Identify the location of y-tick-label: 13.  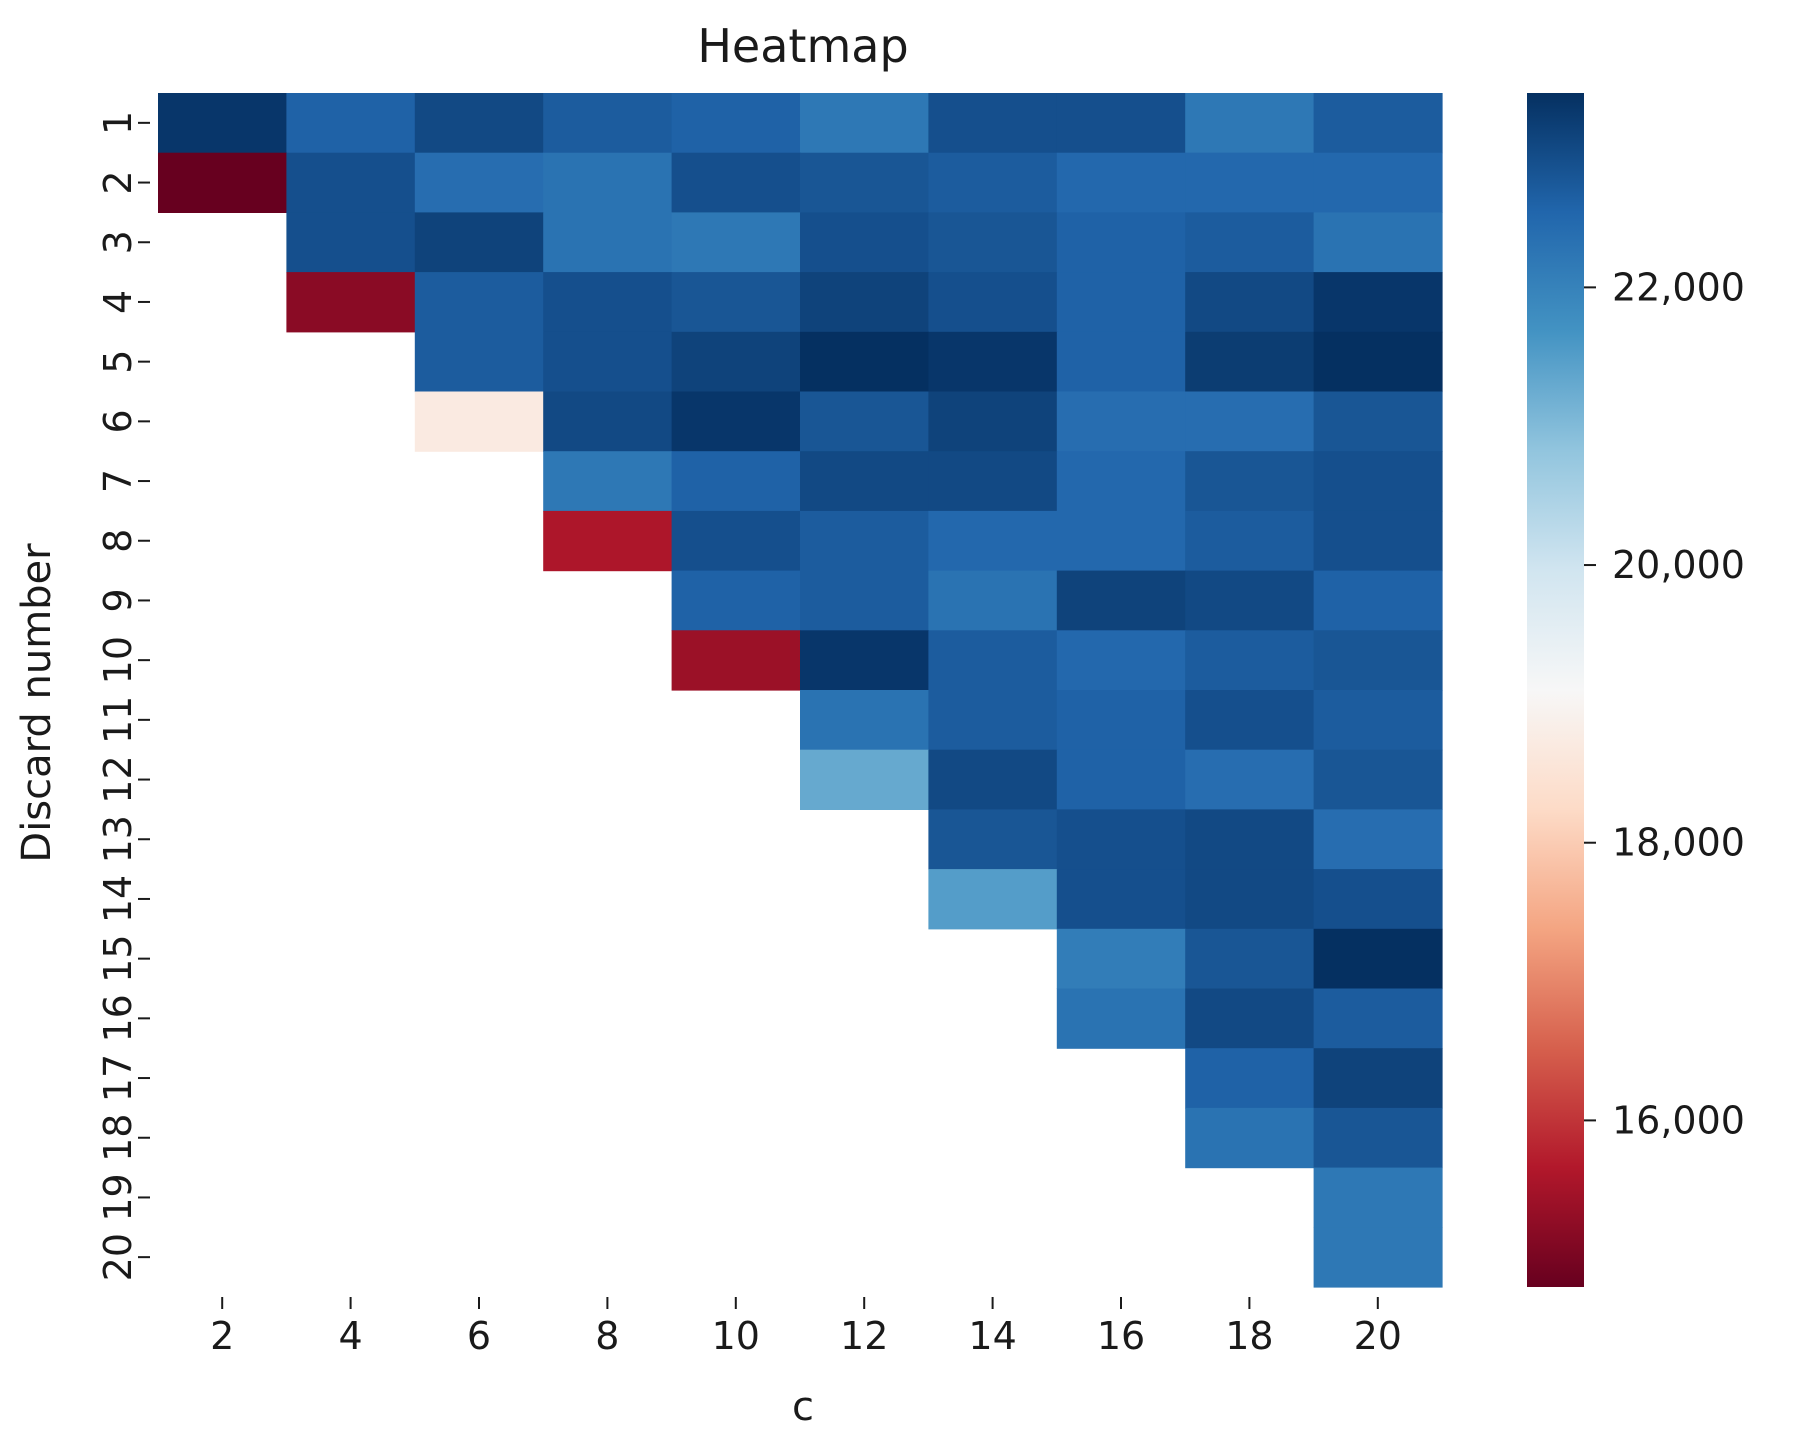
(118, 839).